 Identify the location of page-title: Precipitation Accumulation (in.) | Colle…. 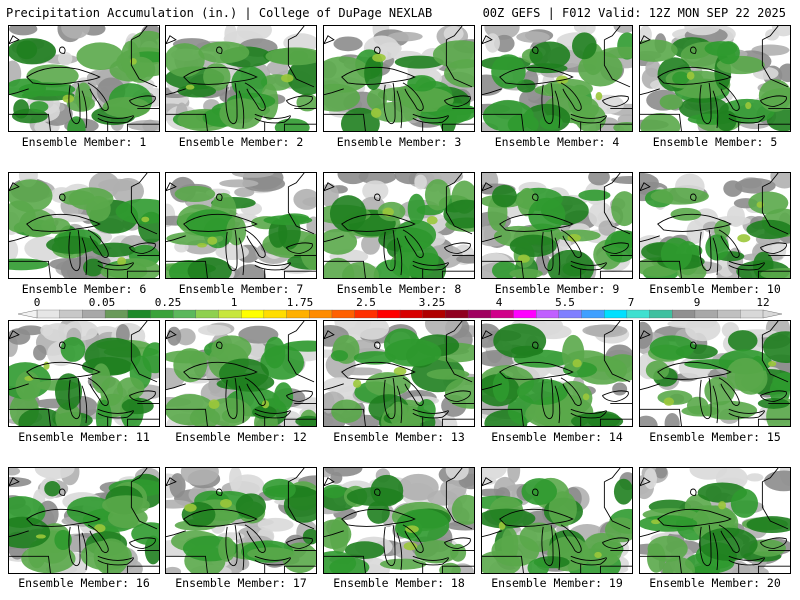
(219, 13).